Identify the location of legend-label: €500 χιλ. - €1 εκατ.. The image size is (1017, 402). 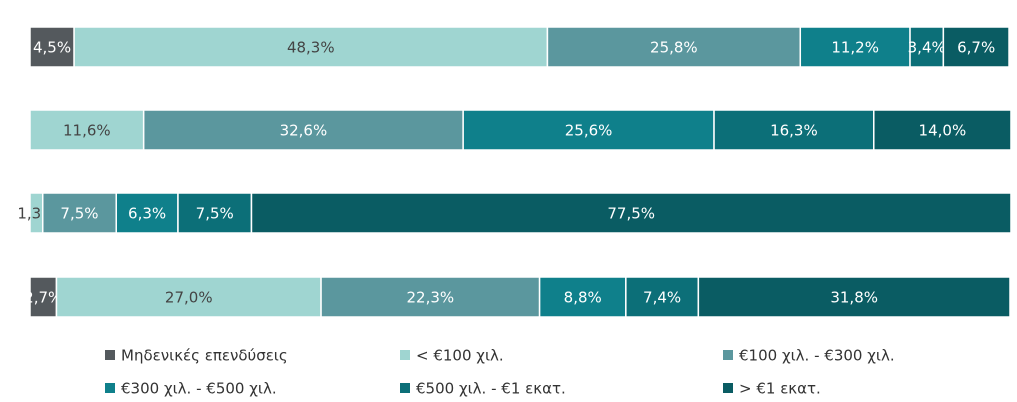
(491, 389).